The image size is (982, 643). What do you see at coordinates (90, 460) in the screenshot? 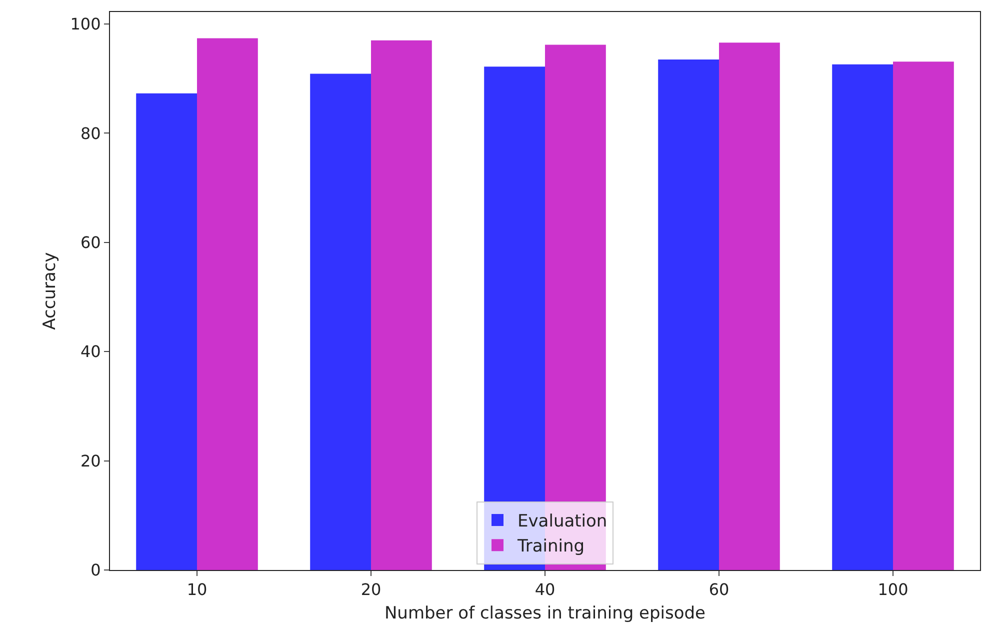
I see `y-tick-label: 20` at bounding box center [90, 460].